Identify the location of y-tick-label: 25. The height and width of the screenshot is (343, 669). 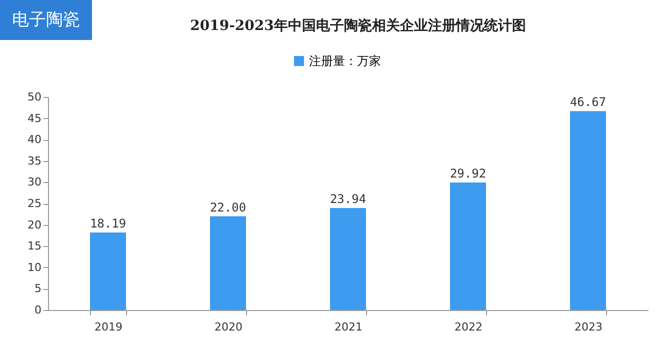
(35, 203).